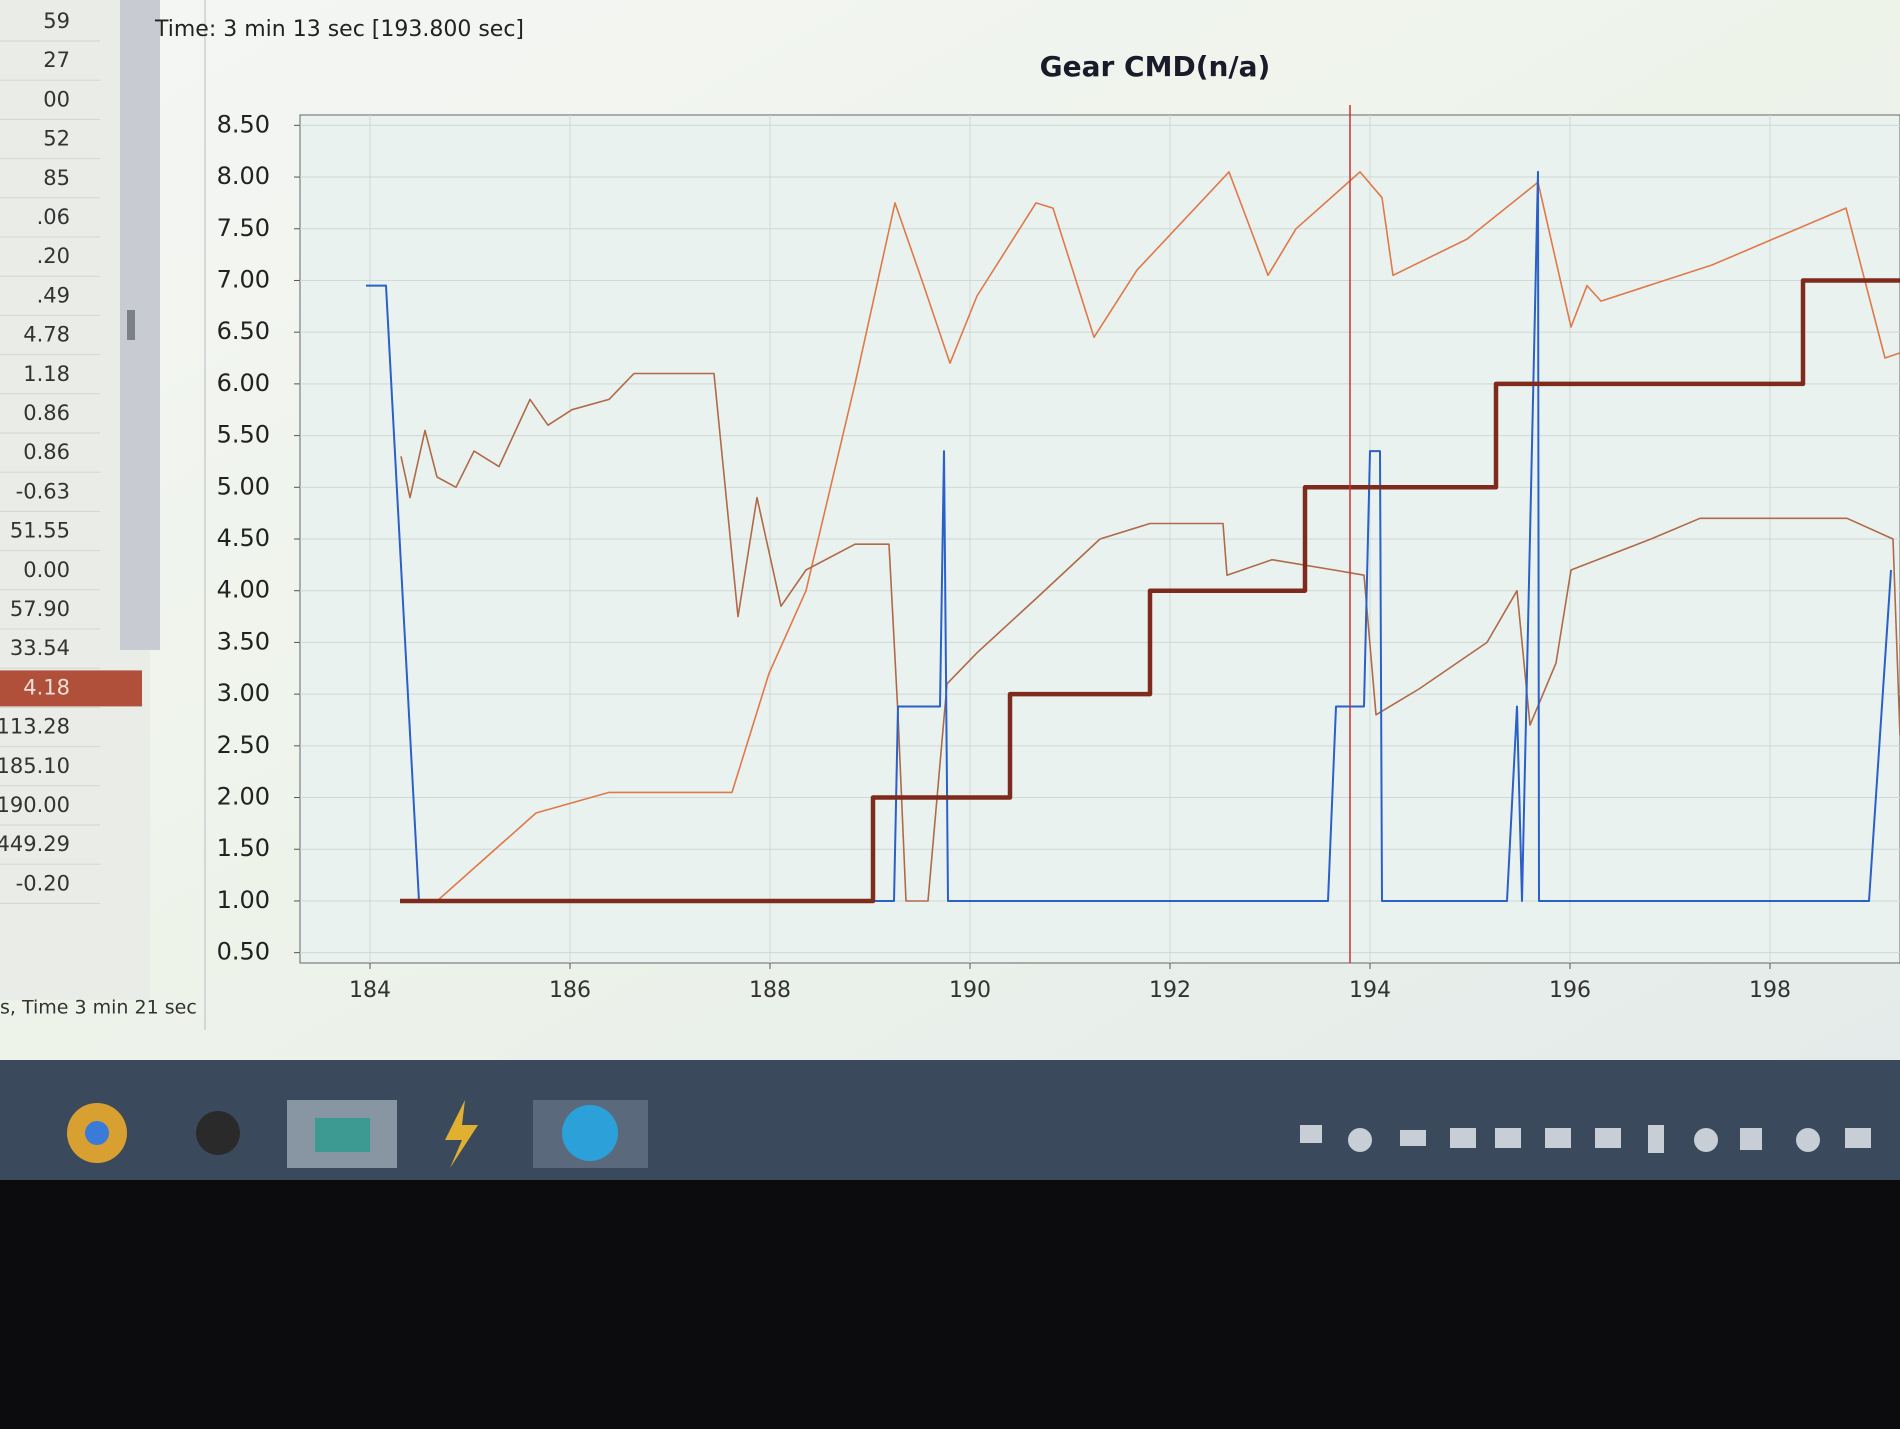 This screenshot has height=1429, width=1900. What do you see at coordinates (243, 331) in the screenshot?
I see `y-tick-label: 6.50` at bounding box center [243, 331].